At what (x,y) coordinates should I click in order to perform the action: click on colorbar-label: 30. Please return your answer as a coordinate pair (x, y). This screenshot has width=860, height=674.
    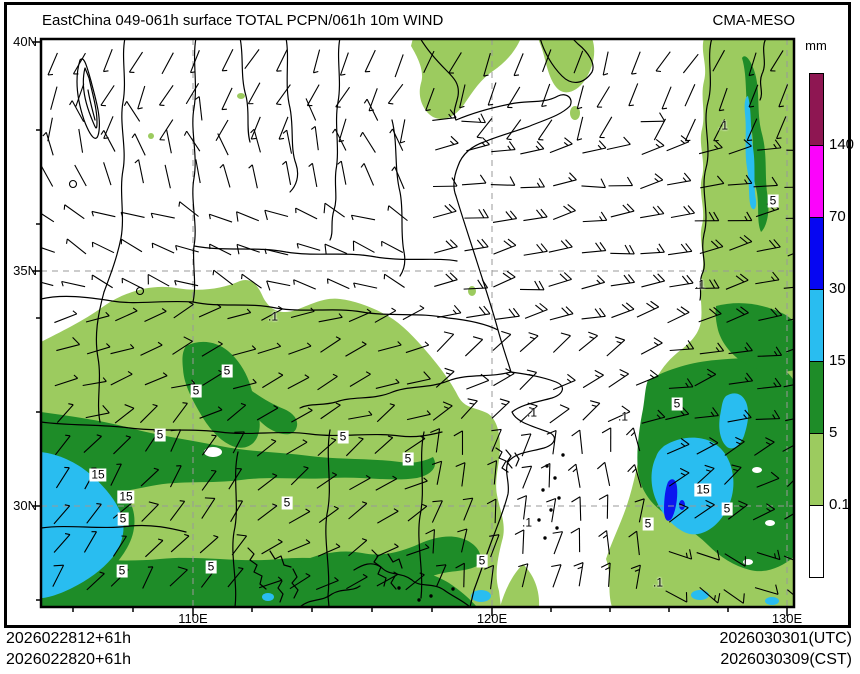
    Looking at the image, I should click on (837, 288).